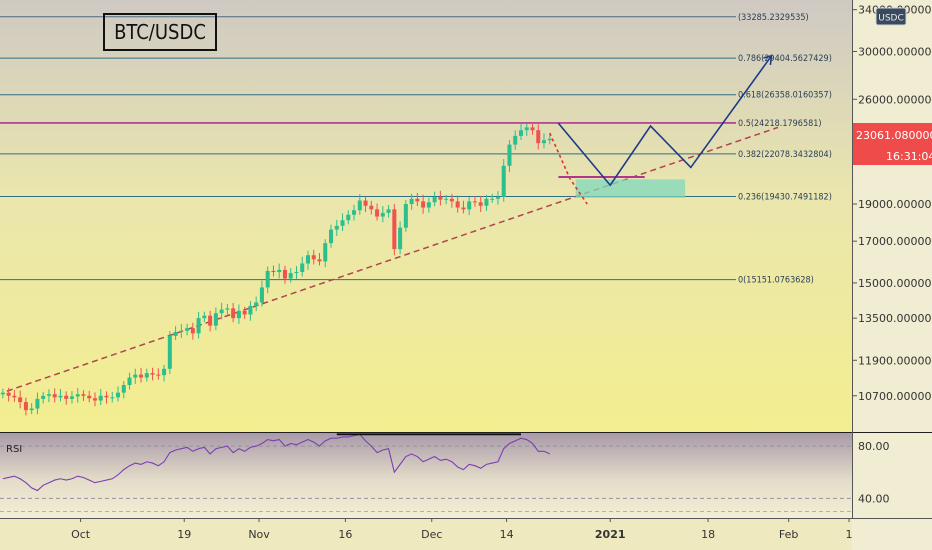  Describe the element at coordinates (785, 198) in the screenshot. I see `fib-level-label: 0.236(19430.7491182)` at that location.